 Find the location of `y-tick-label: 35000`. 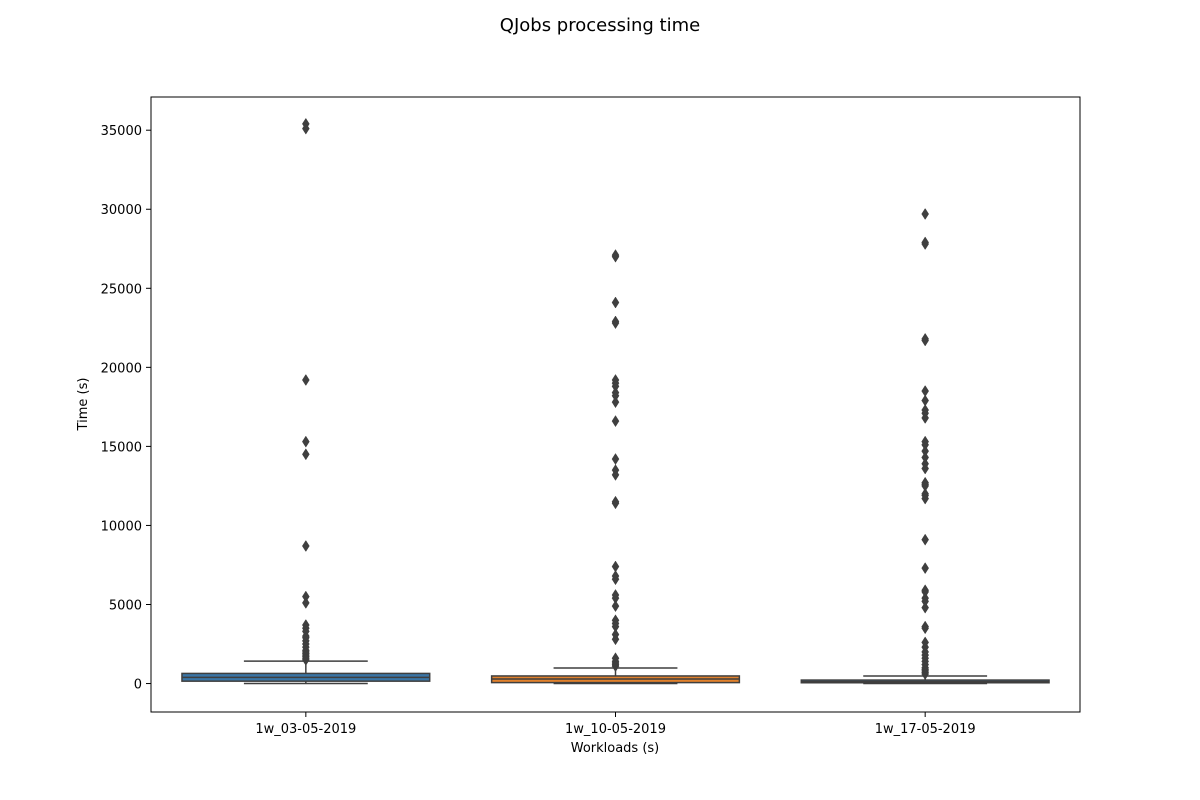

y-tick-label: 35000 is located at coordinates (121, 131).